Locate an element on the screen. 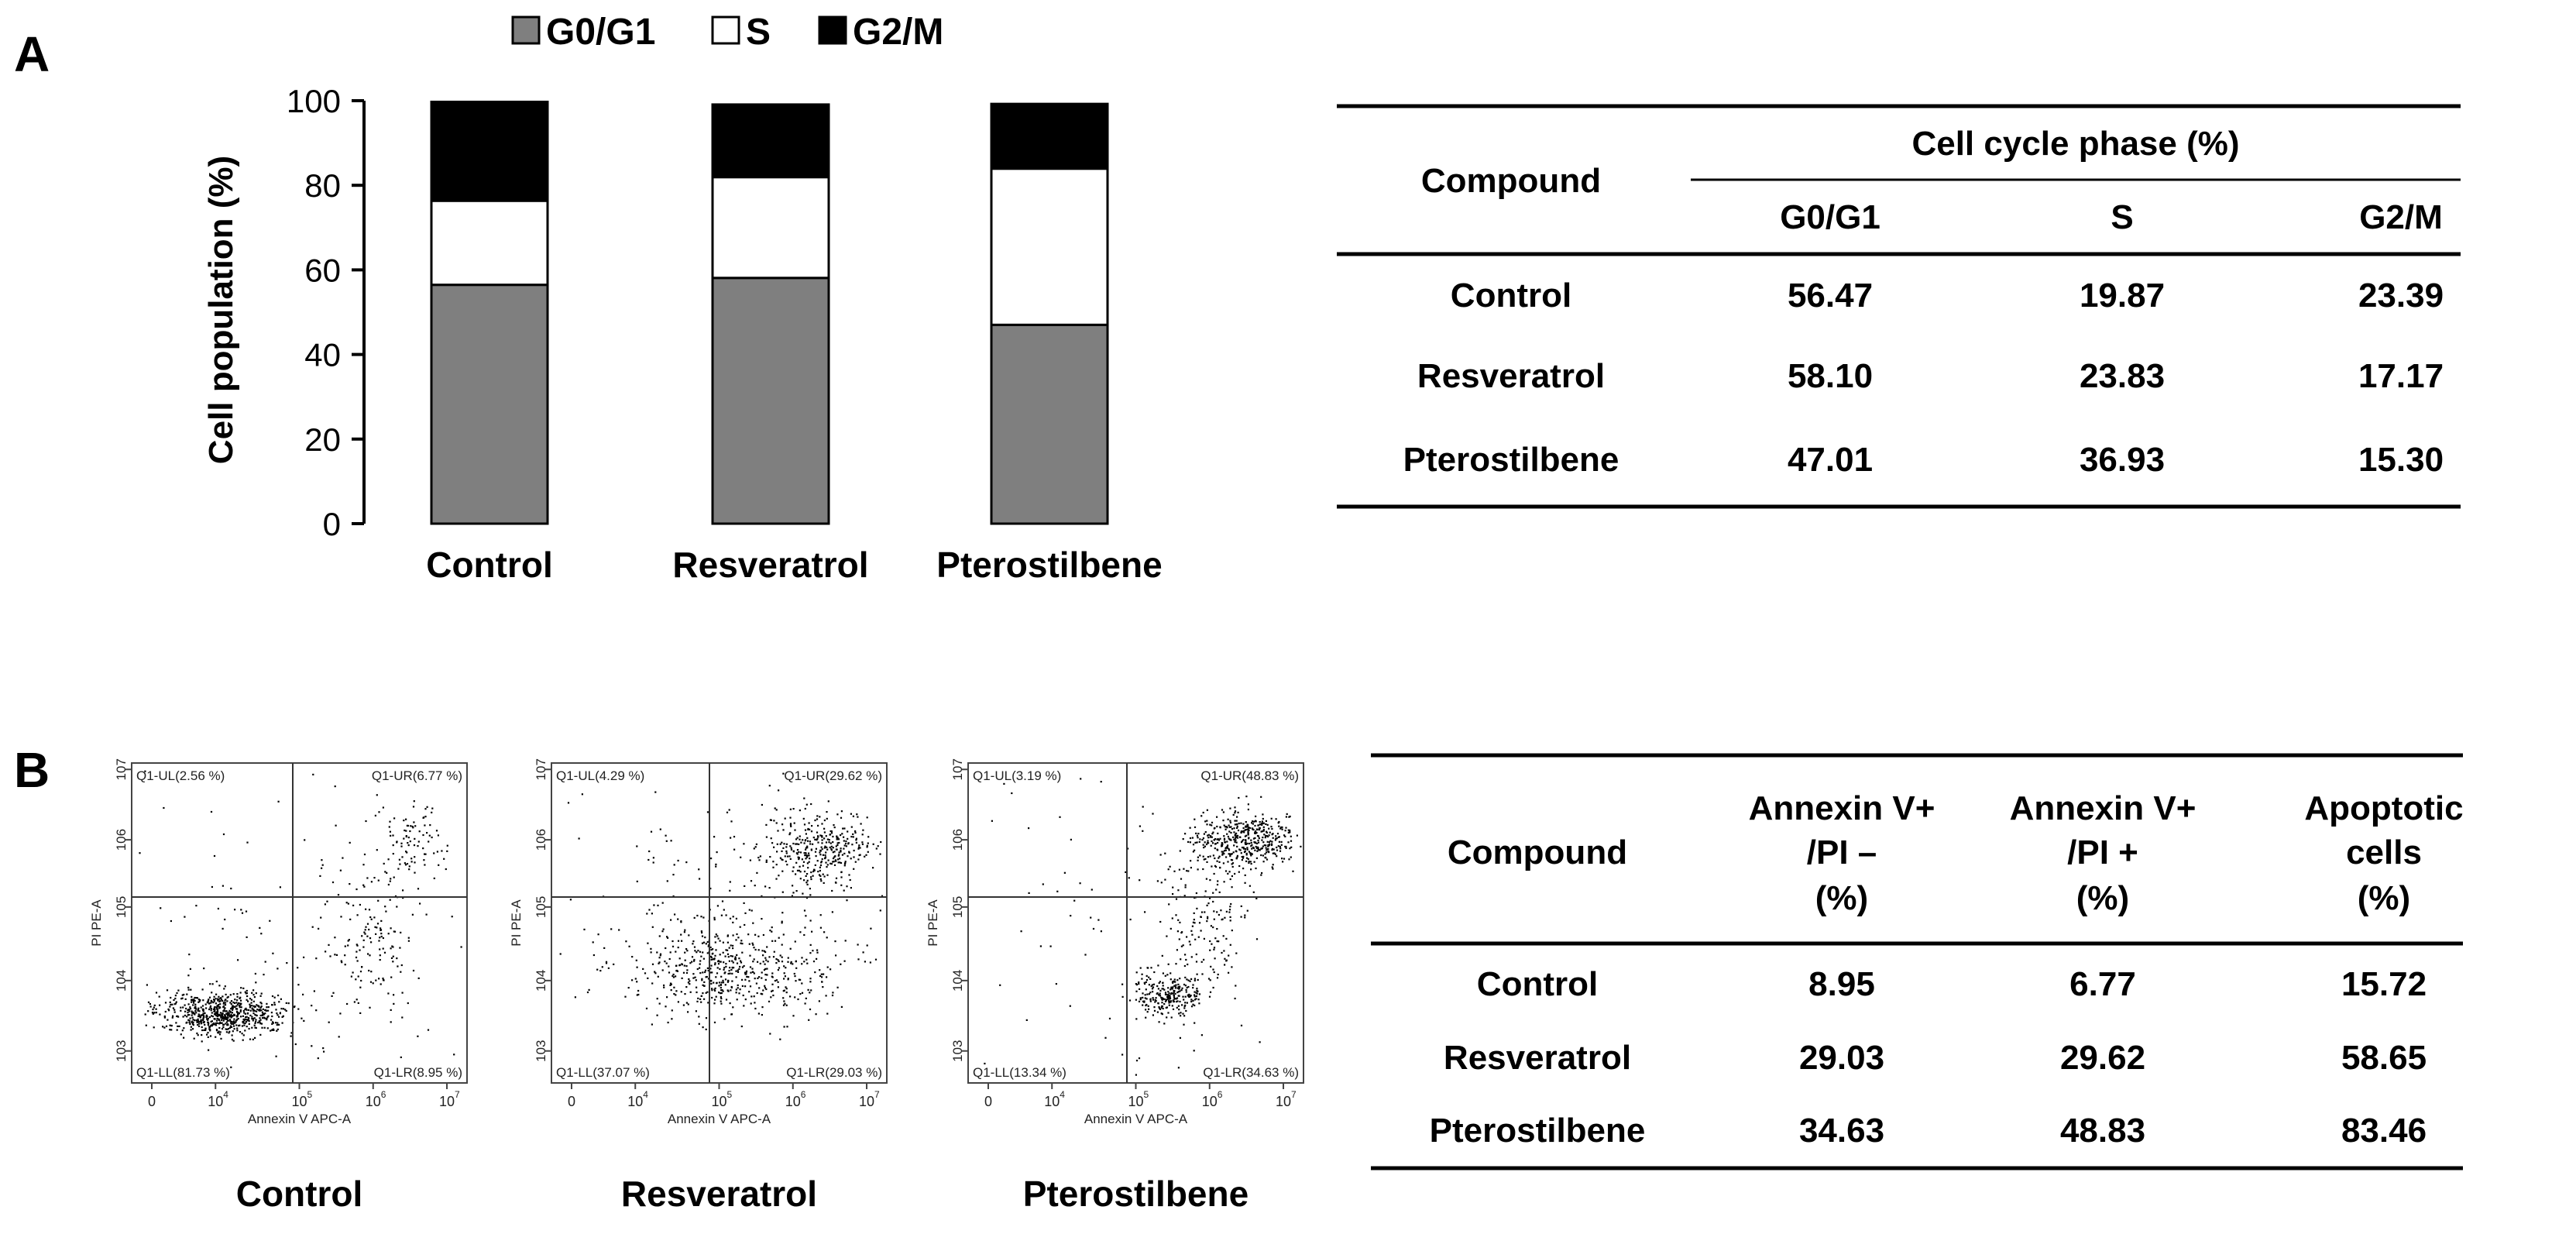  table-b-cell: 34.63 is located at coordinates (1841, 1131).